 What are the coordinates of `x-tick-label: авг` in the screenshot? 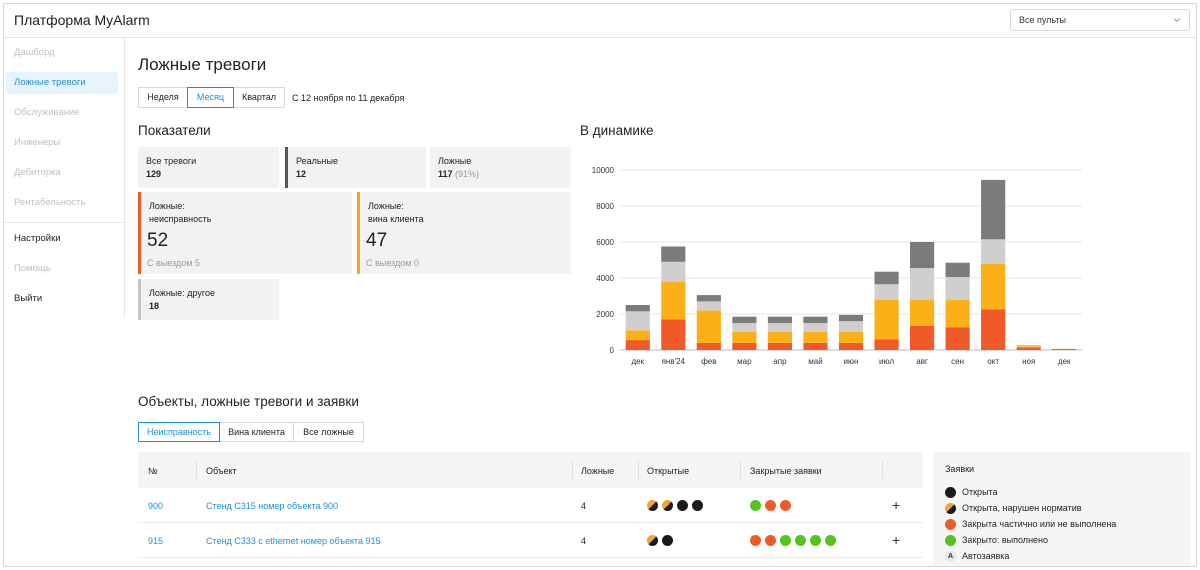 It's located at (922, 361).